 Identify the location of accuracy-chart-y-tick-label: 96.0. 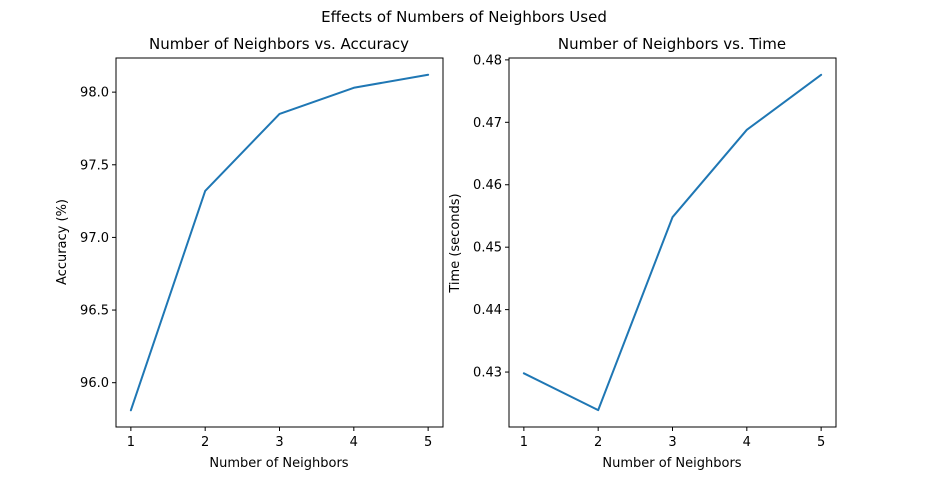
(94, 383).